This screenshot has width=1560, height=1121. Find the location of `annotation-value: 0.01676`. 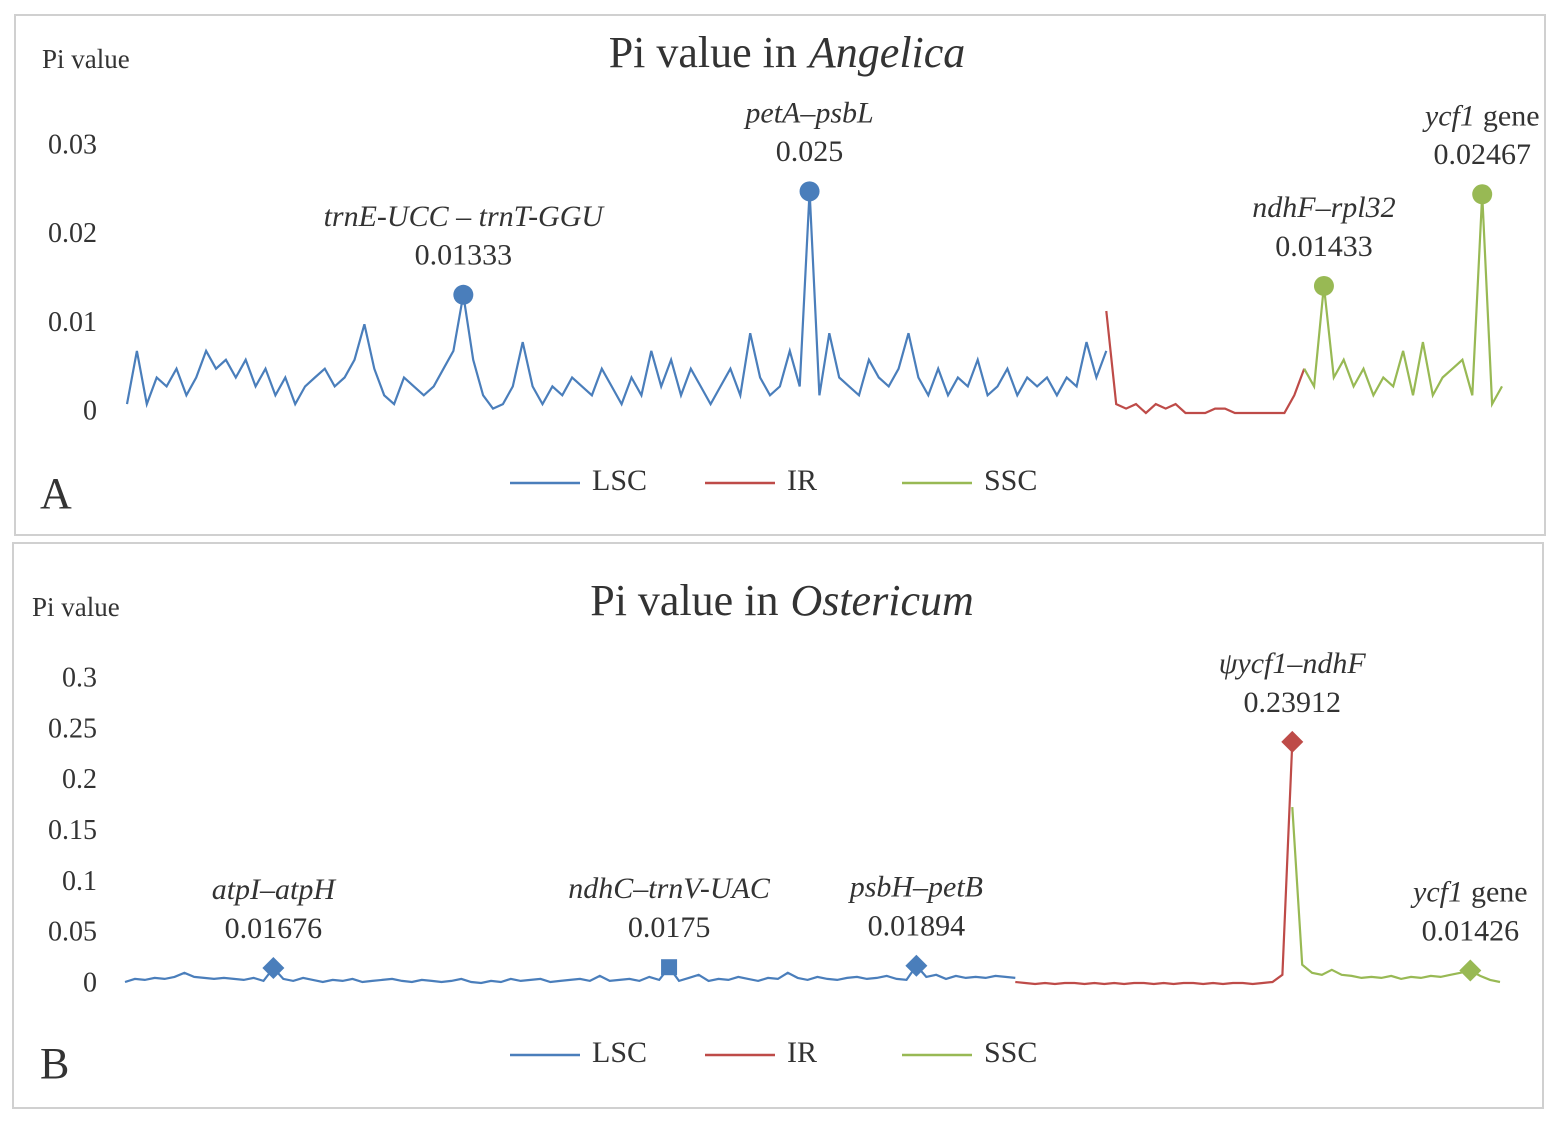

annotation-value: 0.01676 is located at coordinates (274, 928).